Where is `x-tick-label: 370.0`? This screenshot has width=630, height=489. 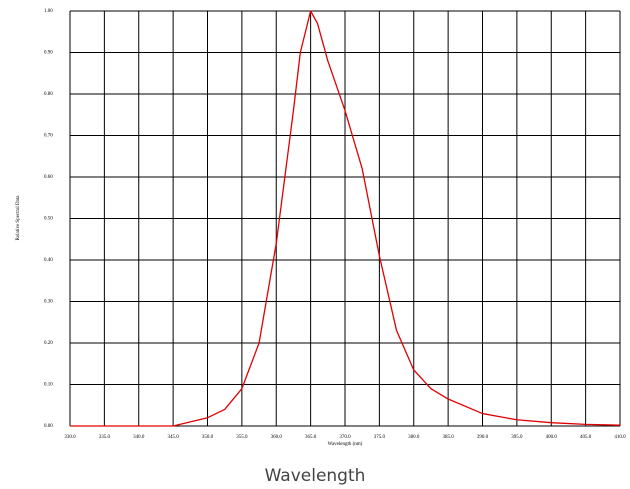
x-tick-label: 370.0 is located at coordinates (345, 437).